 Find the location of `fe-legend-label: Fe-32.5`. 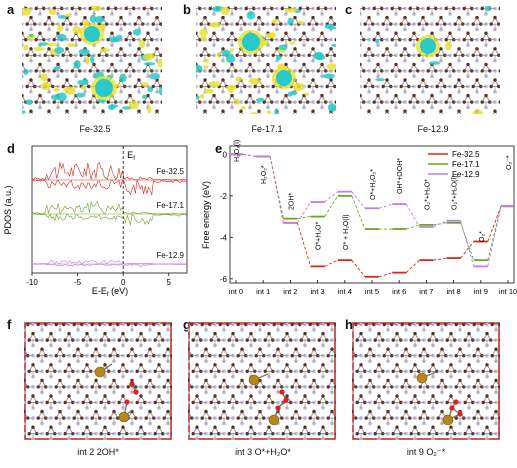

fe-legend-label: Fe-32.5 is located at coordinates (466, 154).